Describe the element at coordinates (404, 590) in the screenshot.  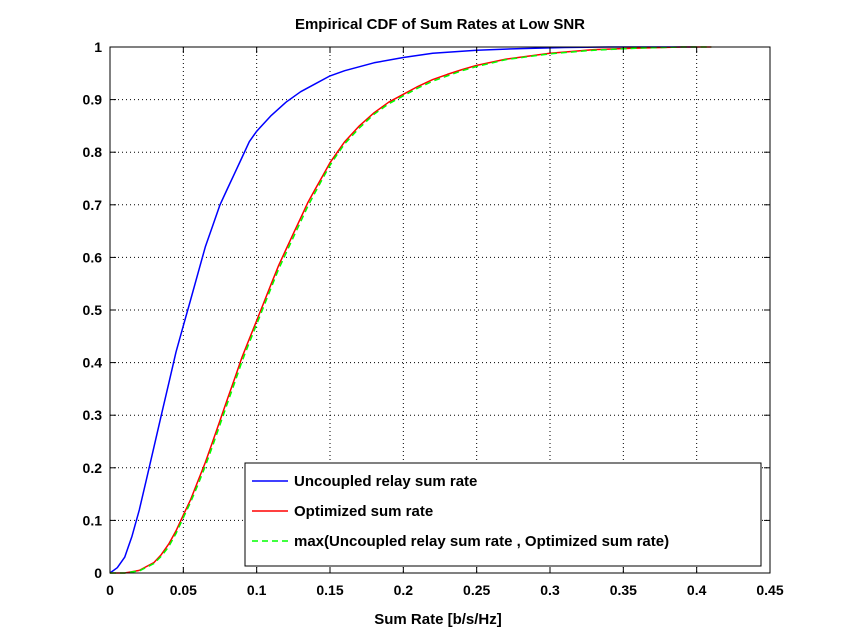
I see `x-tick-label: 0.2` at that location.